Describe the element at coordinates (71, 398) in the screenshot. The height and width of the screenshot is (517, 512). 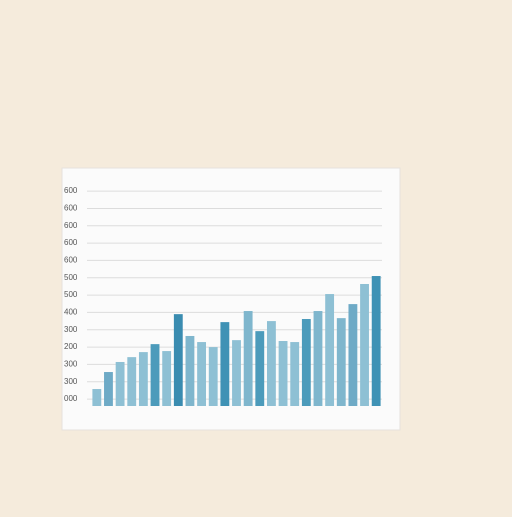
I see `y-tick-label: 000` at that location.